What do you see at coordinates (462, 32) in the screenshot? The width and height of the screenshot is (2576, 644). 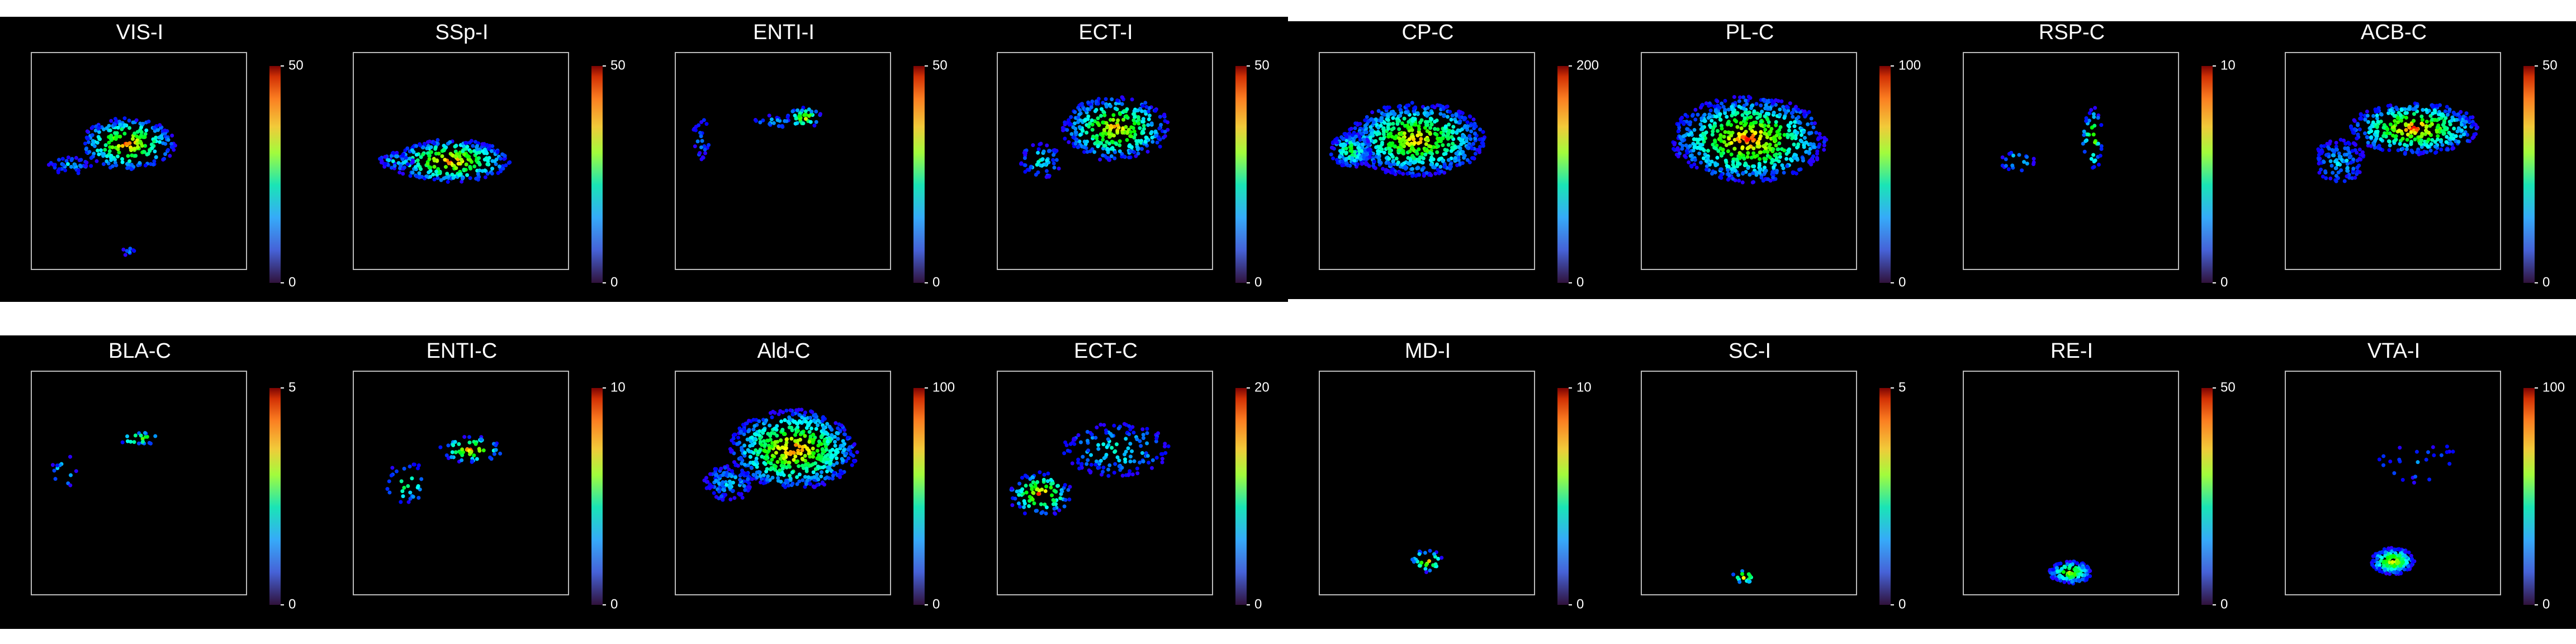 I see `panel-title: SSp-I` at bounding box center [462, 32].